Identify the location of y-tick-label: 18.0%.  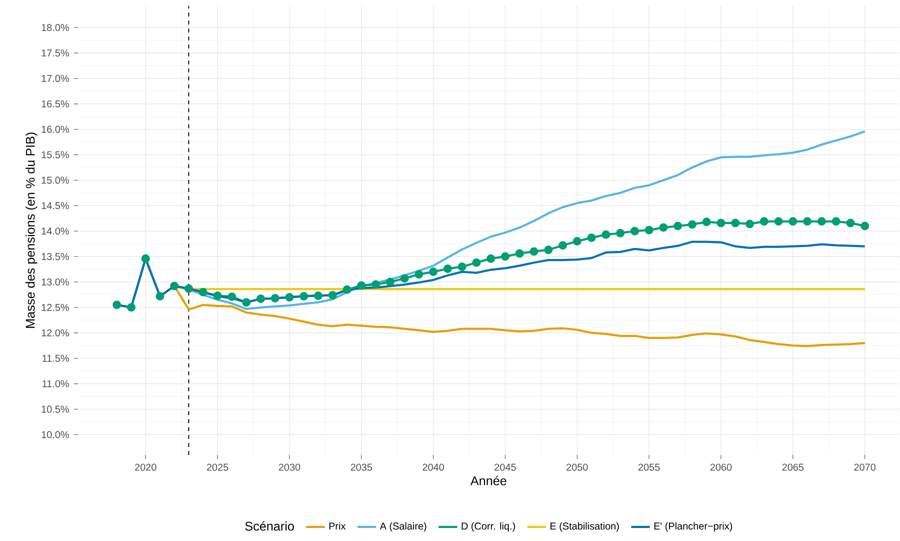
(55, 28).